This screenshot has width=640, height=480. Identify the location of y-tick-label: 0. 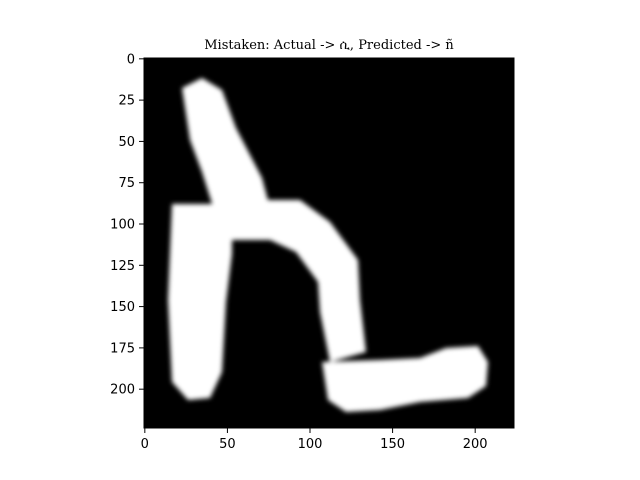
(131, 59).